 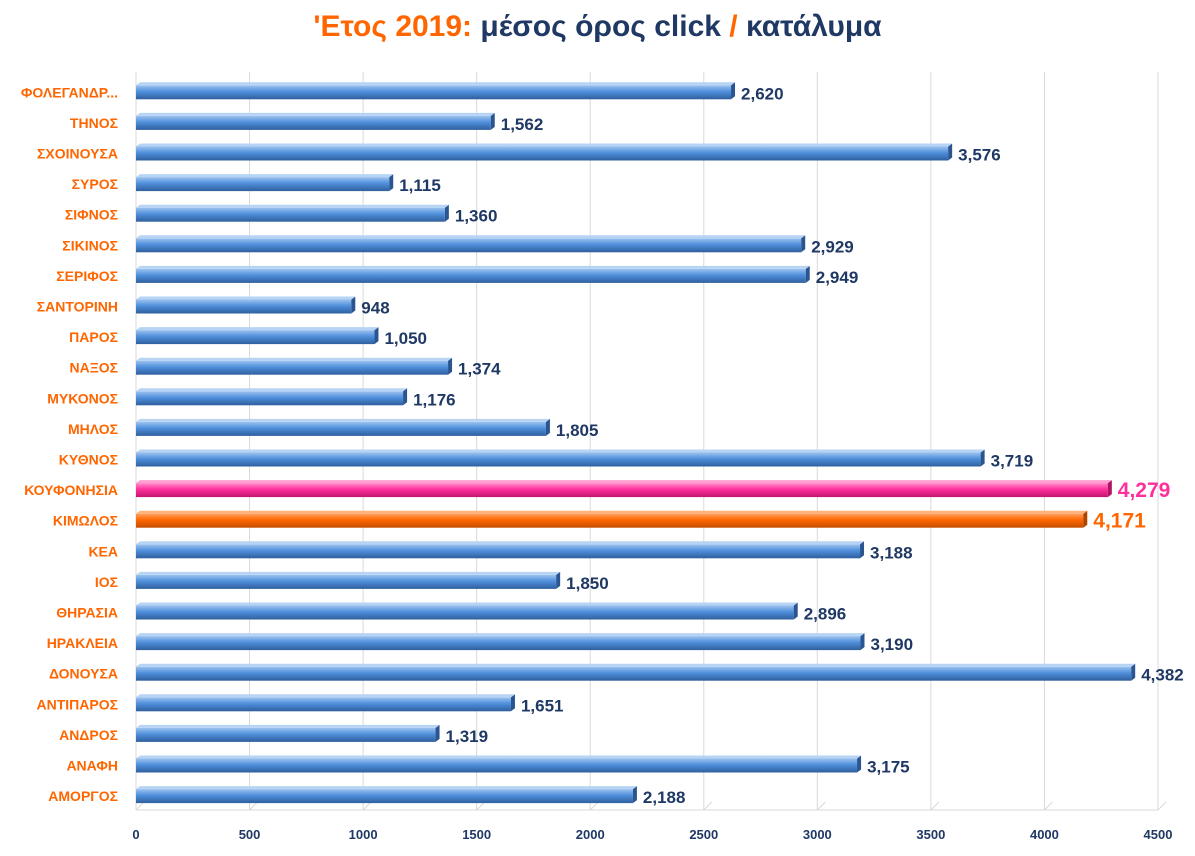 I want to click on category-label: ΑΜΟΡΓΟΣ, so click(x=83, y=796).